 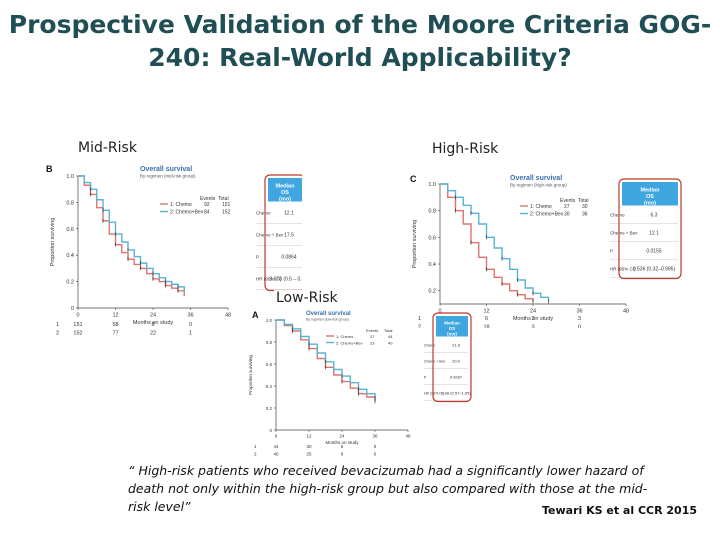 I want to click on legend-total-2: 40, so click(x=390, y=343).